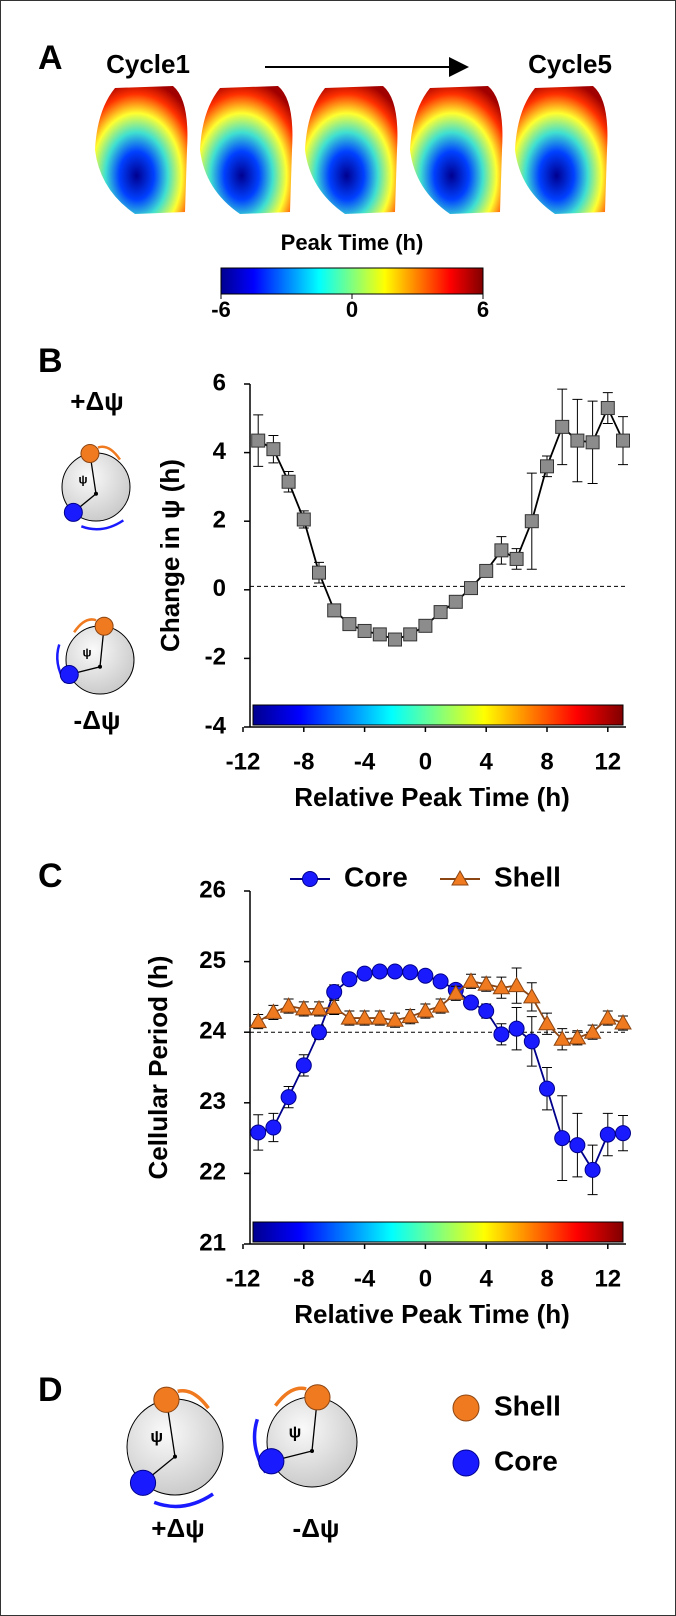 Image resolution: width=676 pixels, height=1616 pixels. What do you see at coordinates (212, 889) in the screenshot?
I see `y-tick-label: 26` at bounding box center [212, 889].